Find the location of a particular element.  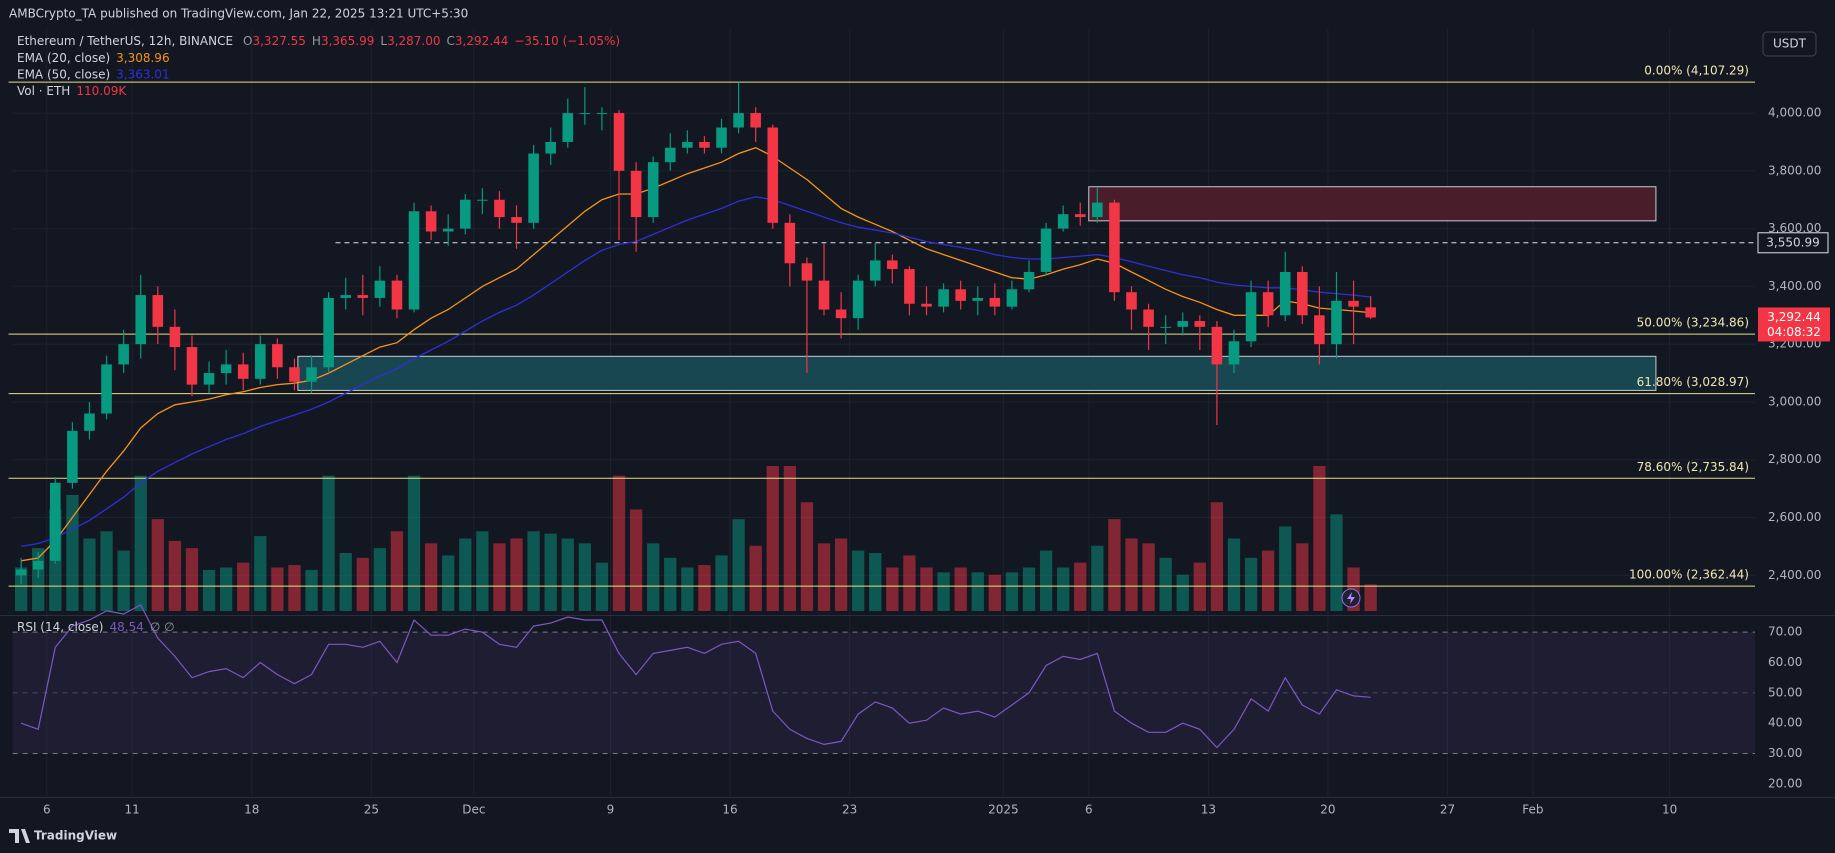

legend-name: EMA (50, close) is located at coordinates (63, 74).